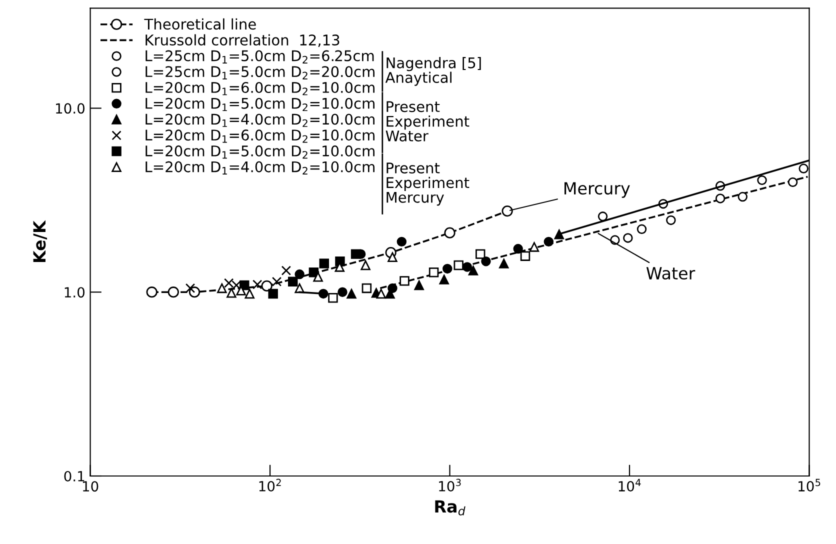  Describe the element at coordinates (270, 485) in the screenshot. I see `x-tick-label: 10$^{2}$` at that location.